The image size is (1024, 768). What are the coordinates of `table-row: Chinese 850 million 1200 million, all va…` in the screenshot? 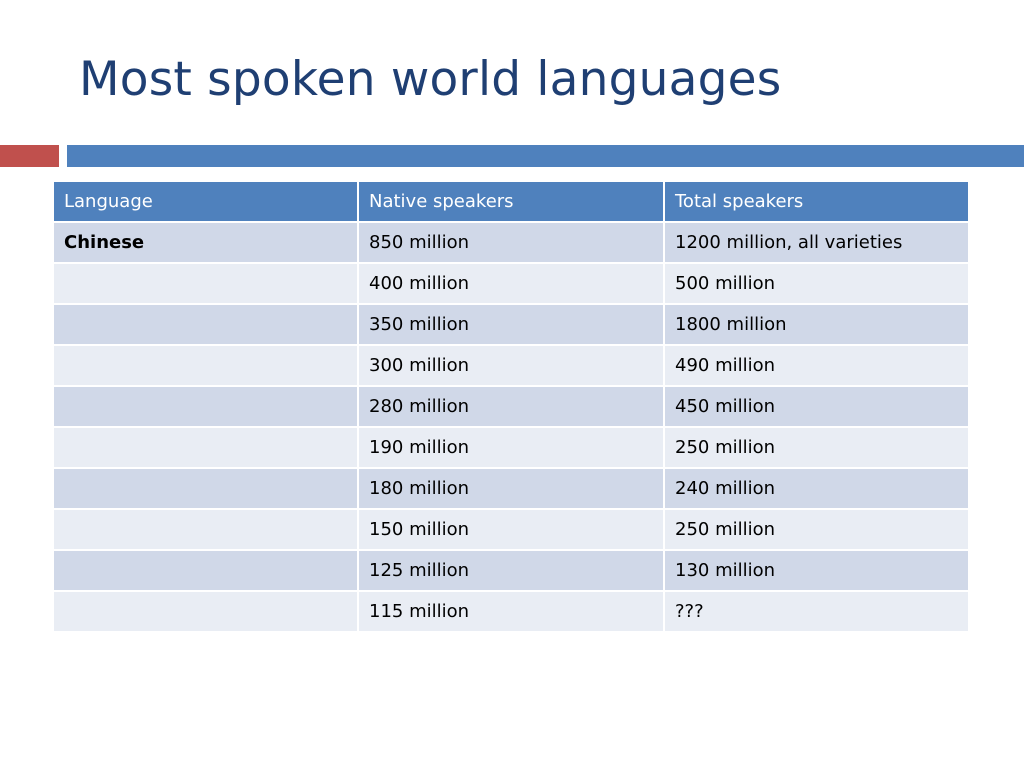 It's located at (511, 242).